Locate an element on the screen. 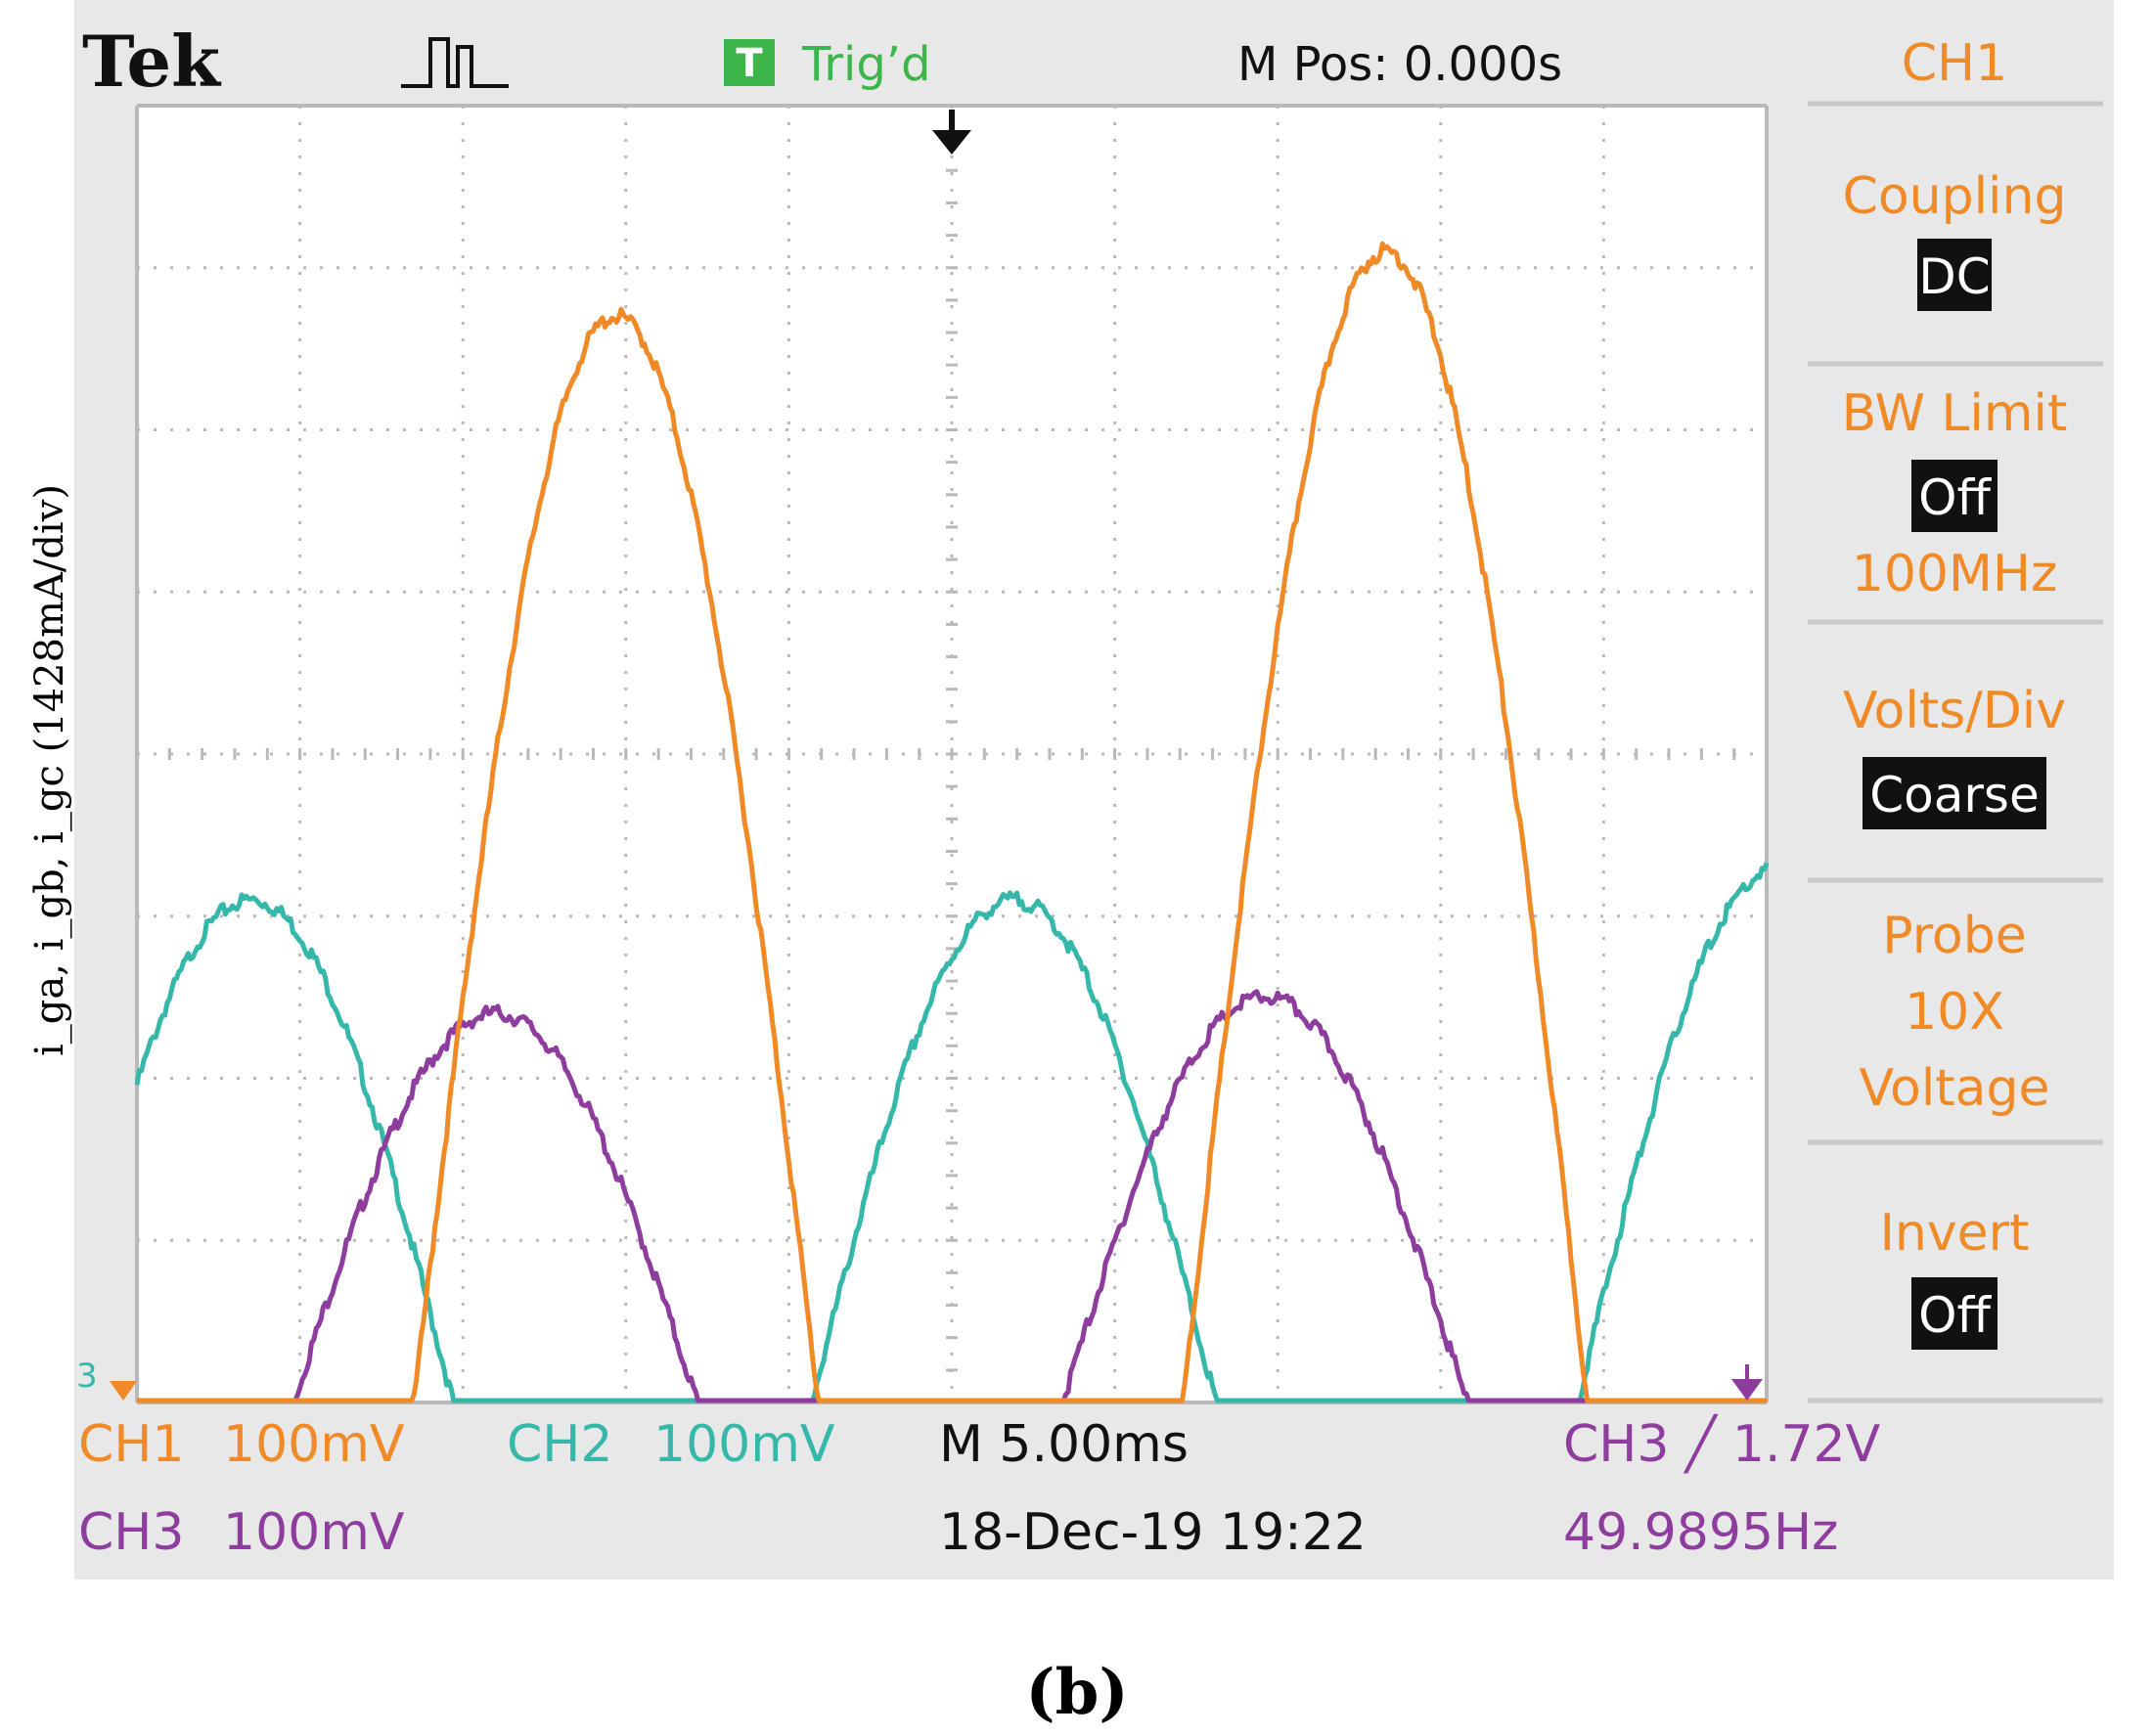 Image resolution: width=2155 pixels, height=1736 pixels. svg-text: T is located at coordinates (749, 64).